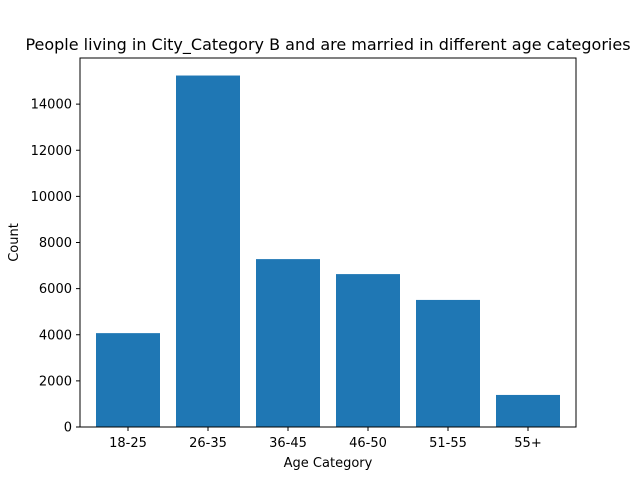  I want to click on y-tick-label: 14000, so click(51, 105).